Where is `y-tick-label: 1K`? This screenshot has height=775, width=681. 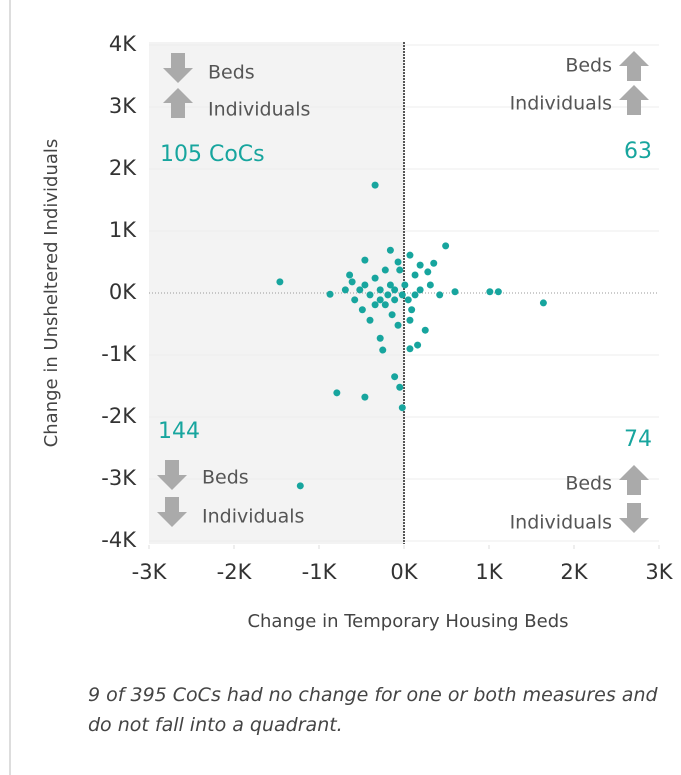
y-tick-label: 1K is located at coordinates (123, 230).